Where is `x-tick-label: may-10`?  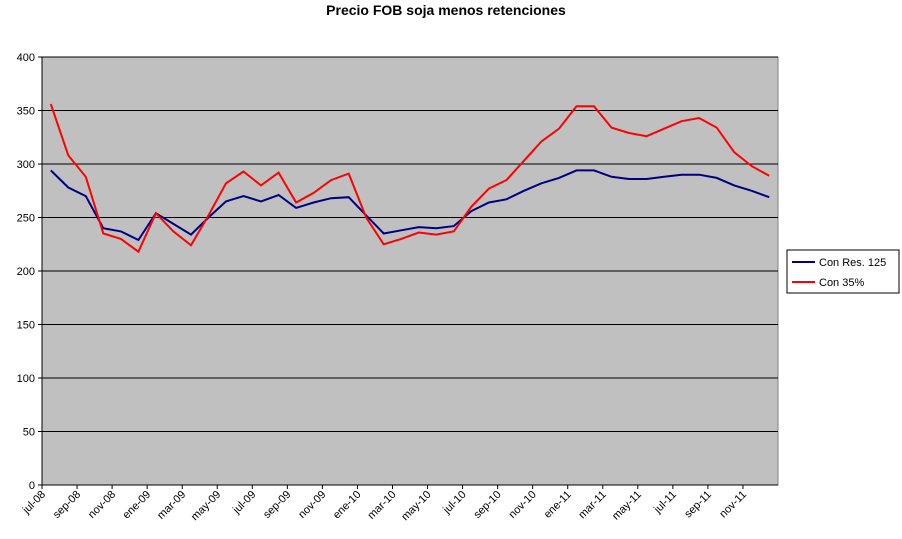 x-tick-label: may-10 is located at coordinates (416, 506).